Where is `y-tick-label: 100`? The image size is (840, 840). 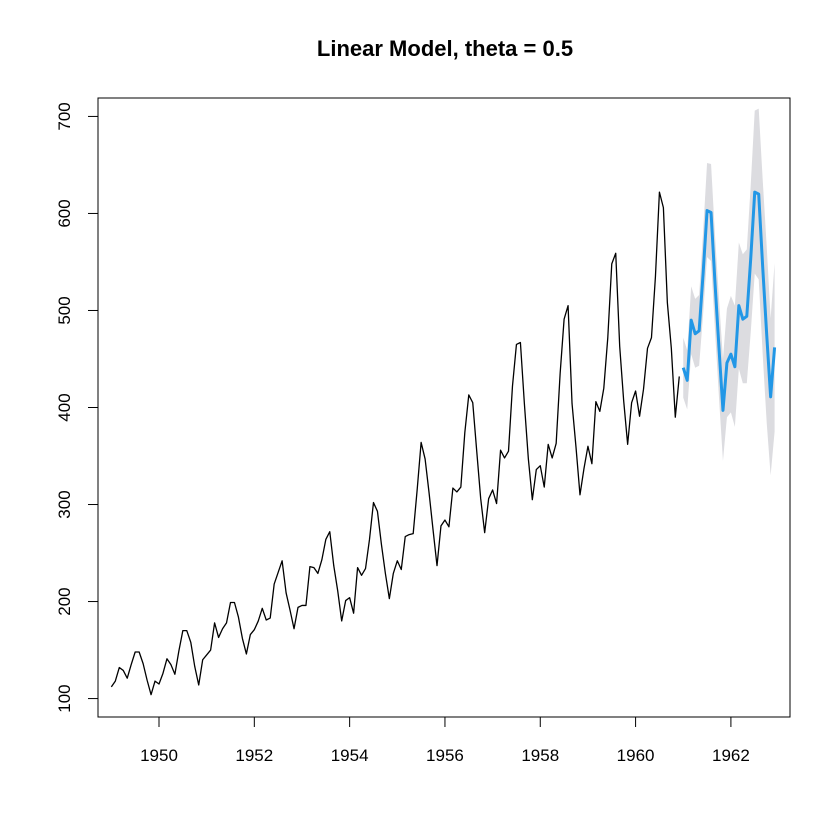
y-tick-label: 100 is located at coordinates (64, 698).